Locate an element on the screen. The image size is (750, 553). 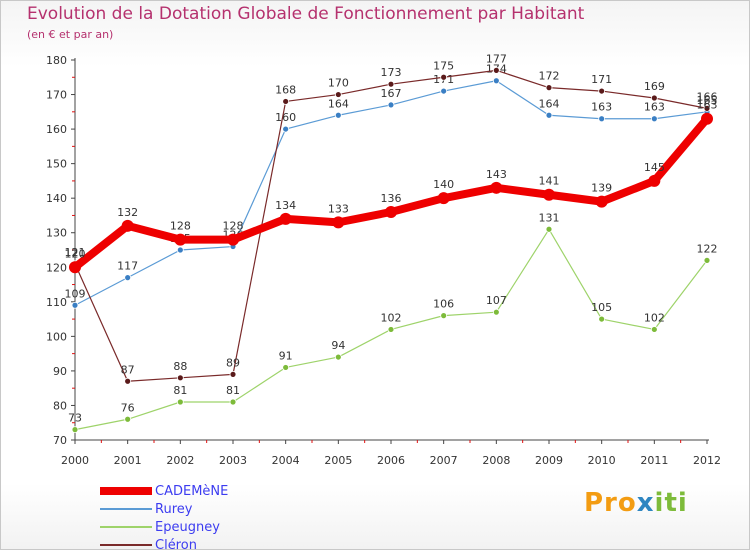
data-label-cl-ron: 170 is located at coordinates (338, 83).